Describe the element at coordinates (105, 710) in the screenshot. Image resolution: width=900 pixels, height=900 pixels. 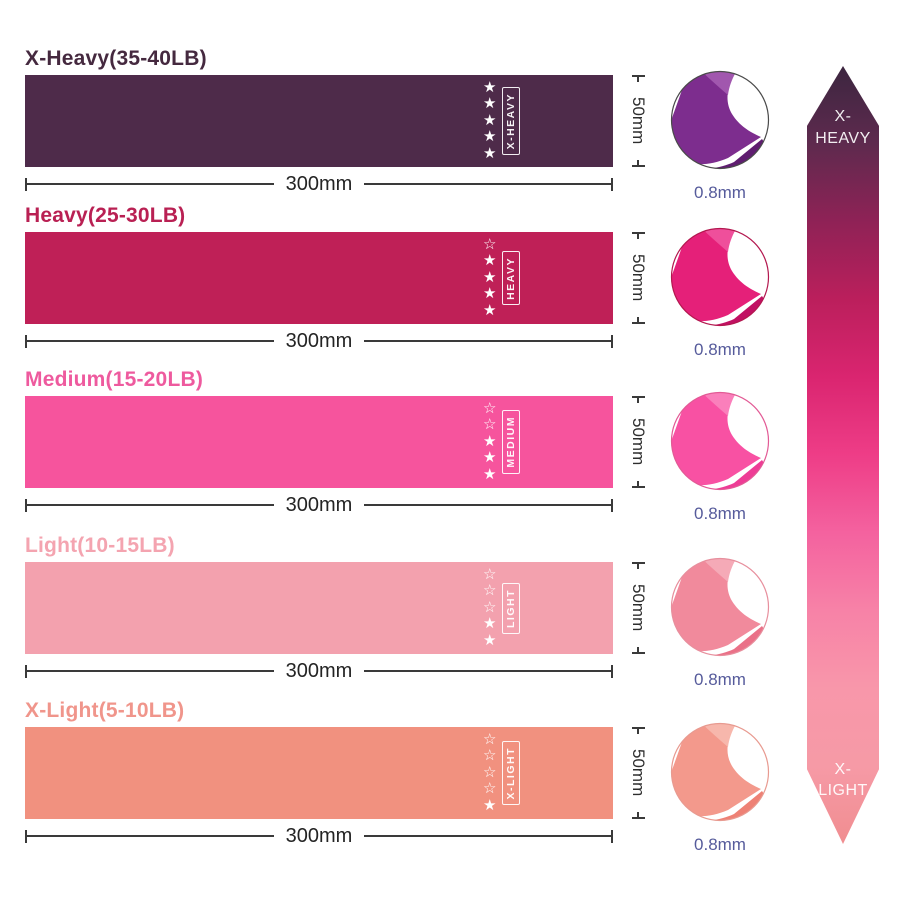
I see `band-title: X-Light(5-10LB)` at that location.